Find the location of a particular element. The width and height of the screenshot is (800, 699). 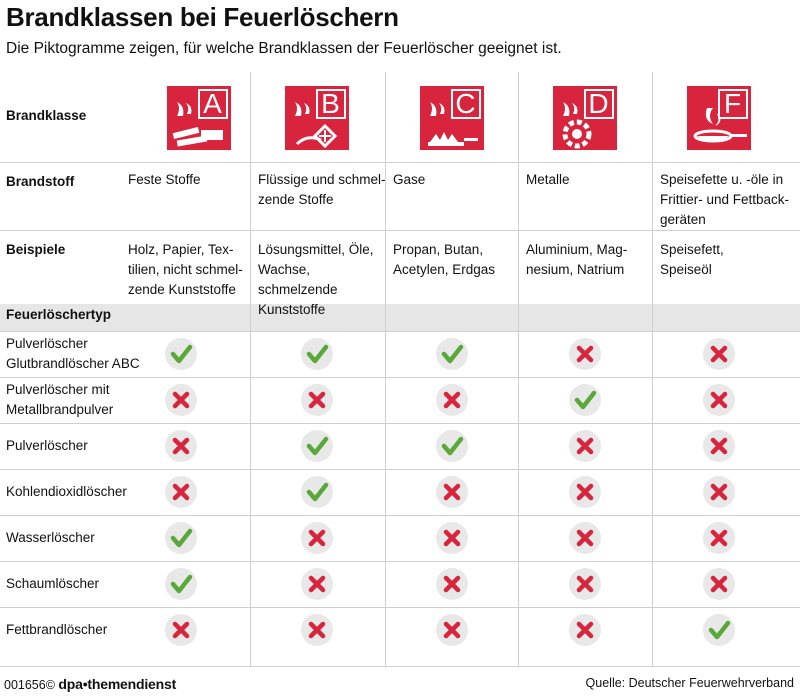

extinguisher-name: Wasserlöscher is located at coordinates (50, 537).